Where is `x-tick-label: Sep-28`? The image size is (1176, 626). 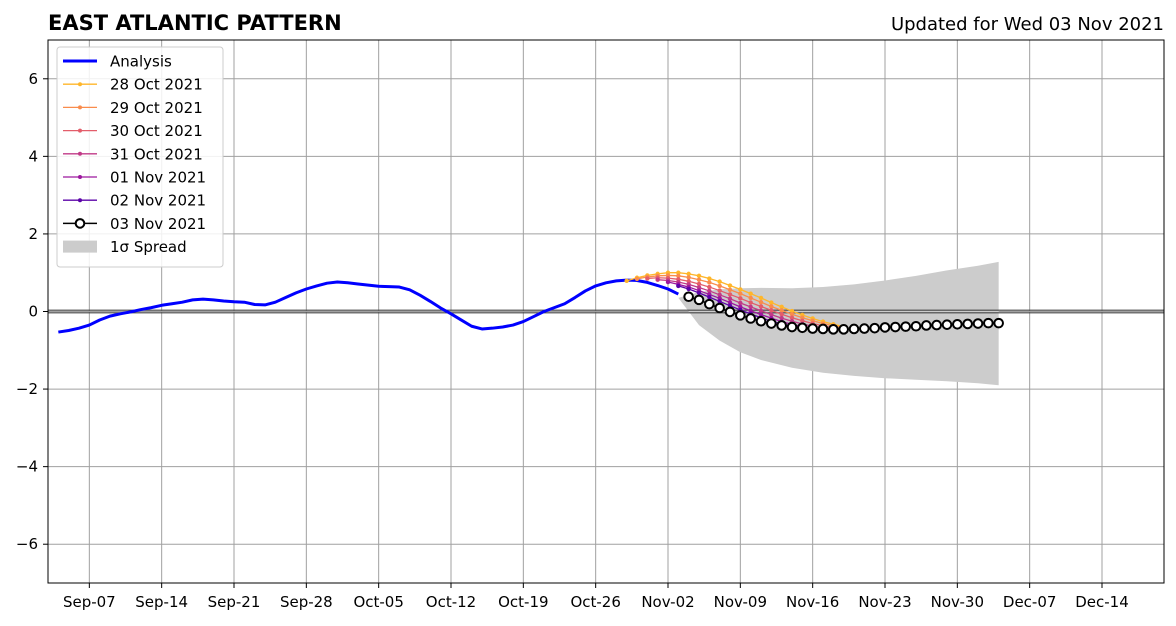 x-tick-label: Sep-28 is located at coordinates (306, 602).